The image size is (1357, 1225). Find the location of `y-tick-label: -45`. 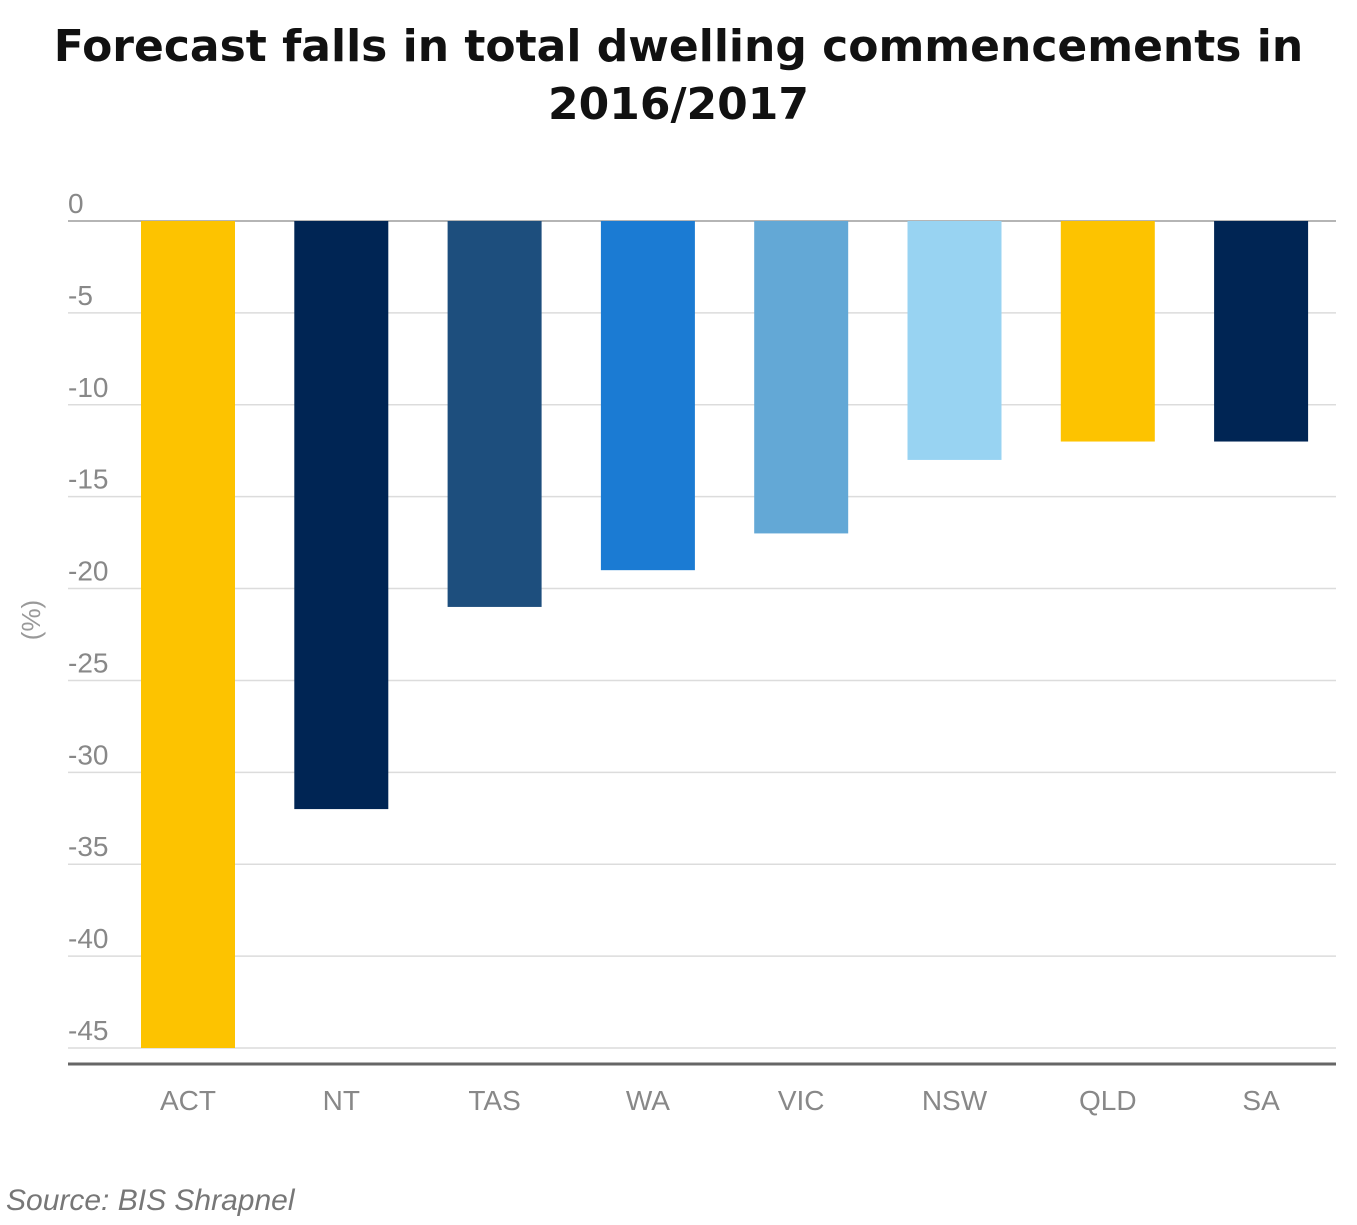

y-tick-label: -45 is located at coordinates (88, 1030).